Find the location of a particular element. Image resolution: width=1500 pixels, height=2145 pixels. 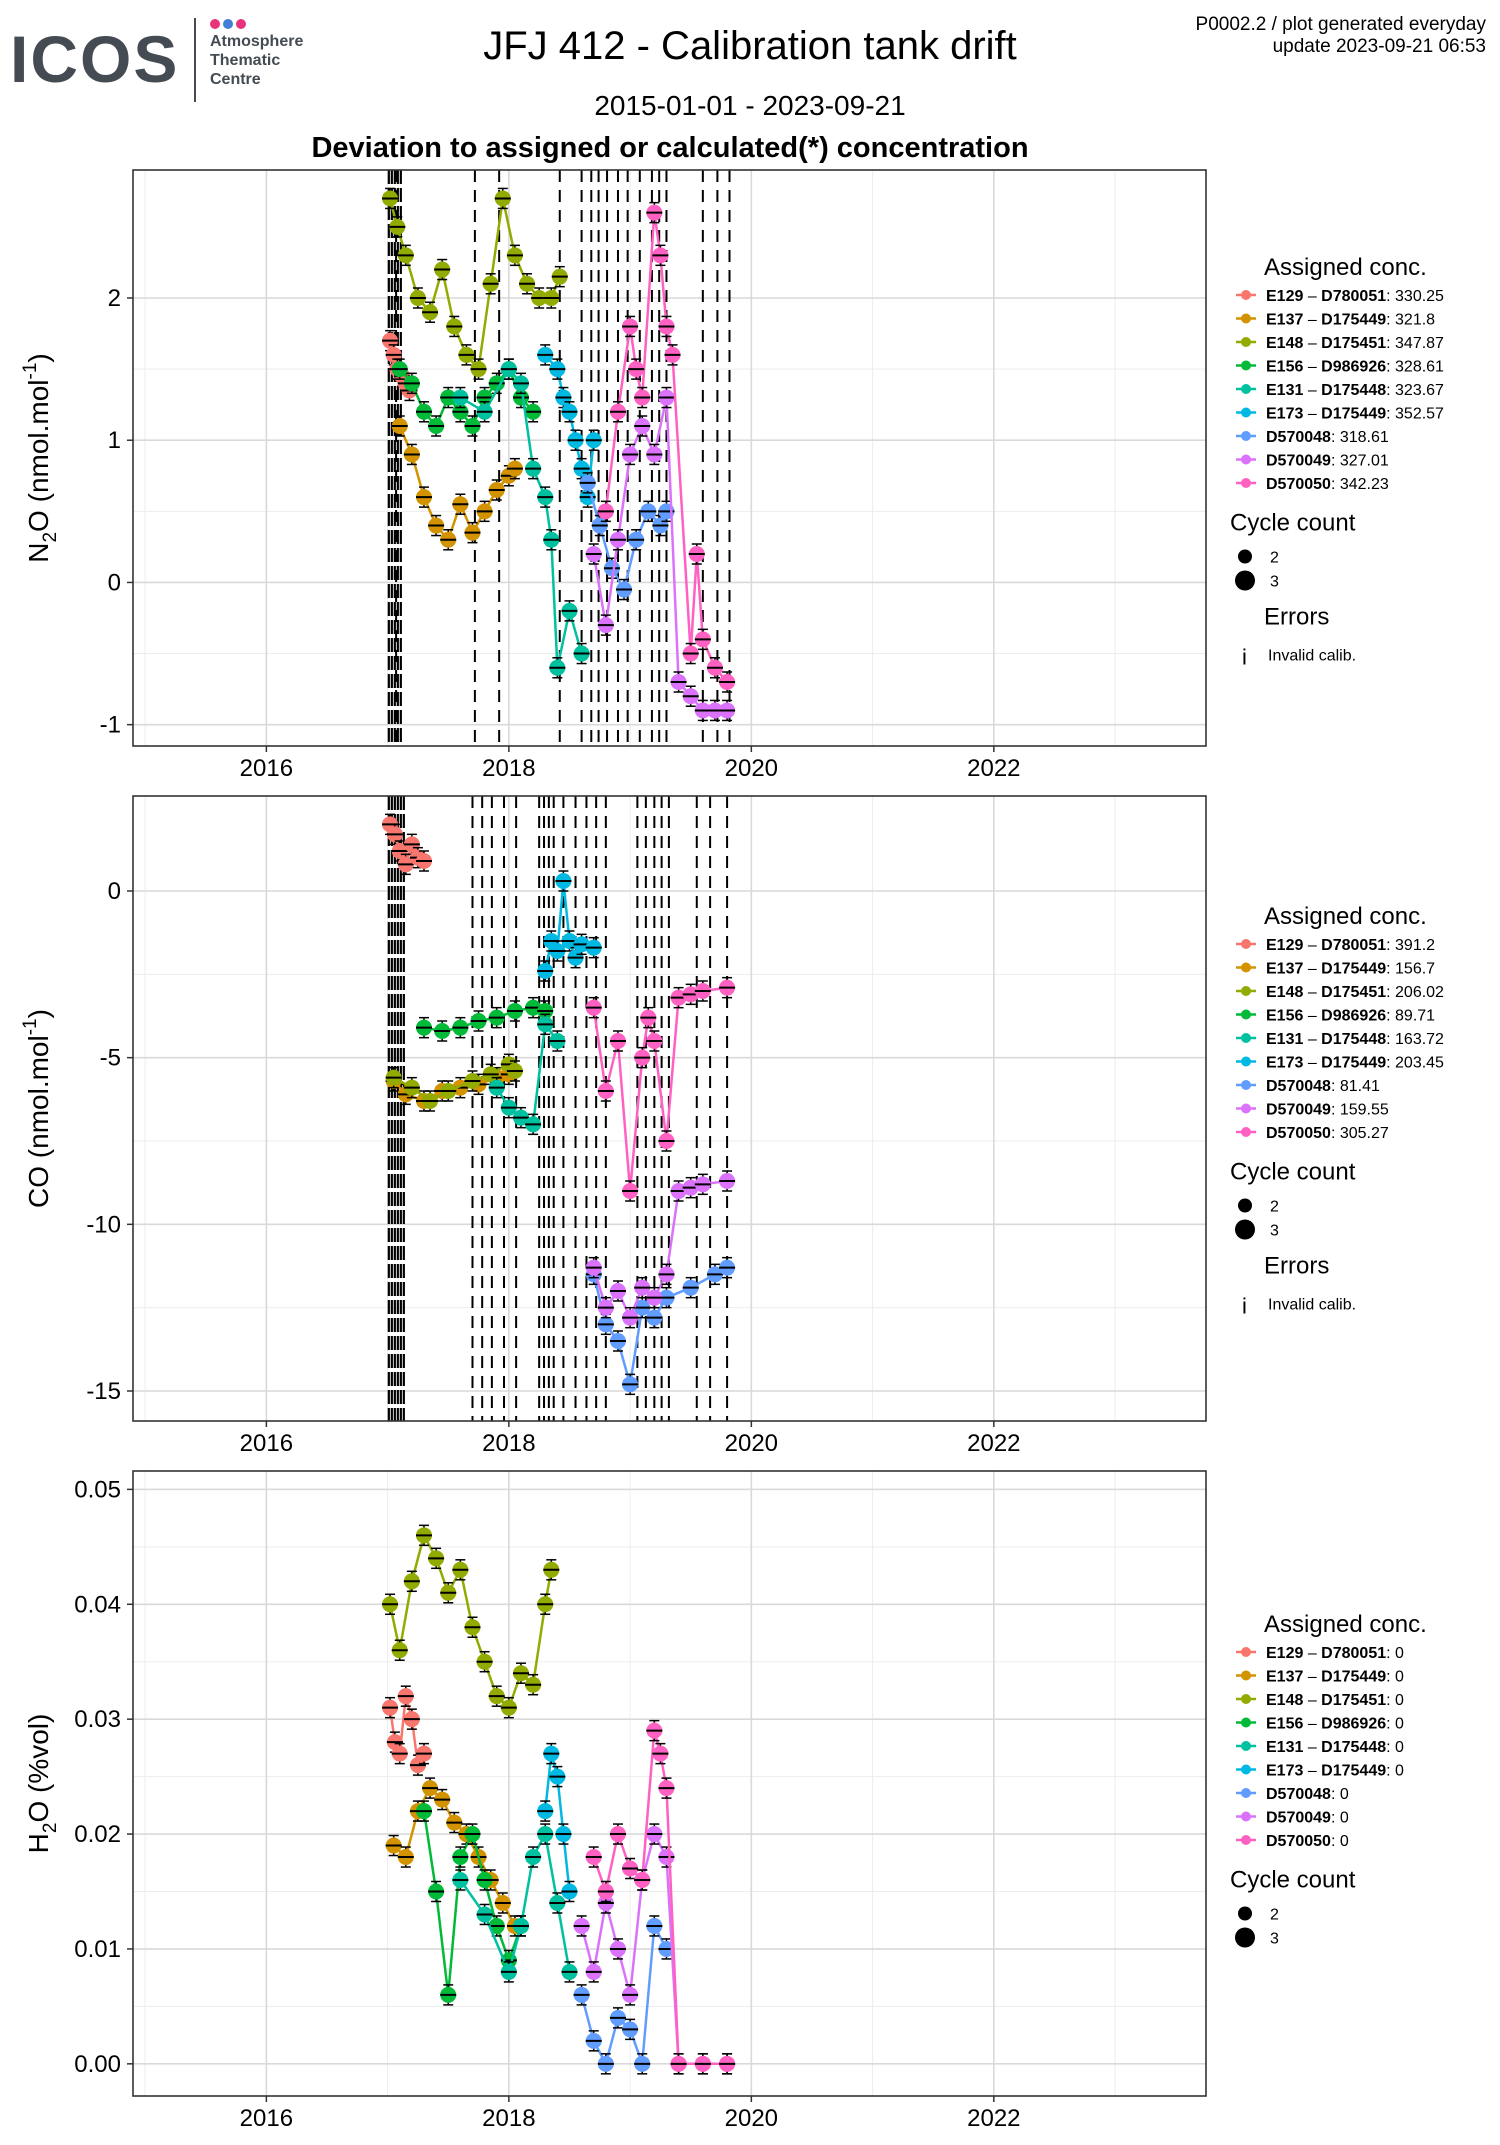

x-tick-label: 2020 is located at coordinates (751, 2118).